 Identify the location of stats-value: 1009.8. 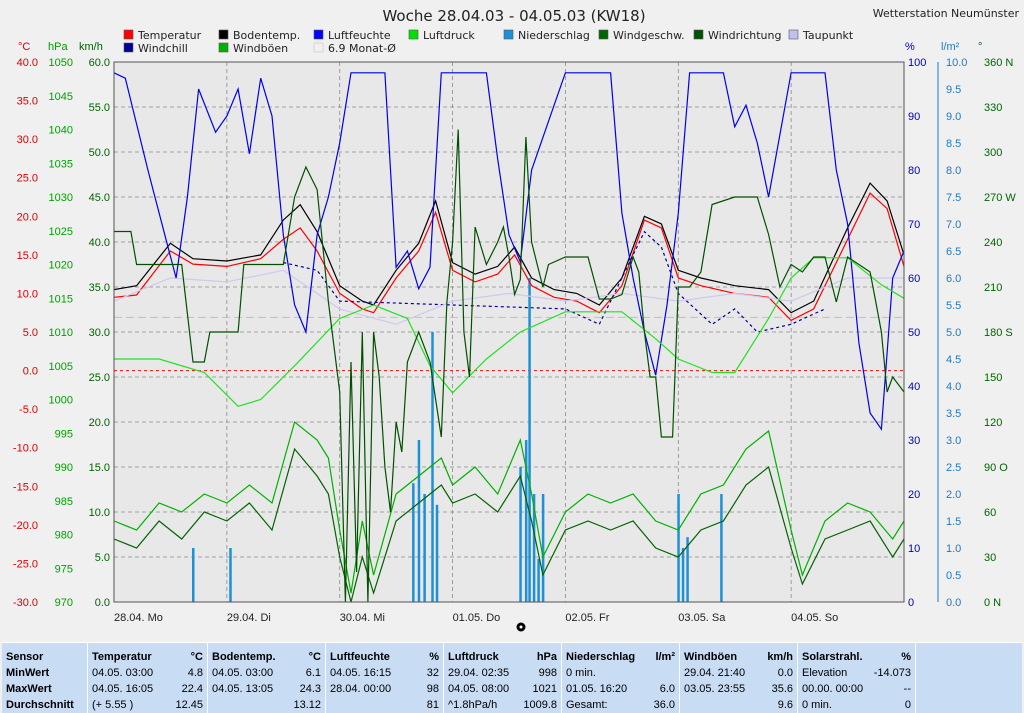
(540, 705).